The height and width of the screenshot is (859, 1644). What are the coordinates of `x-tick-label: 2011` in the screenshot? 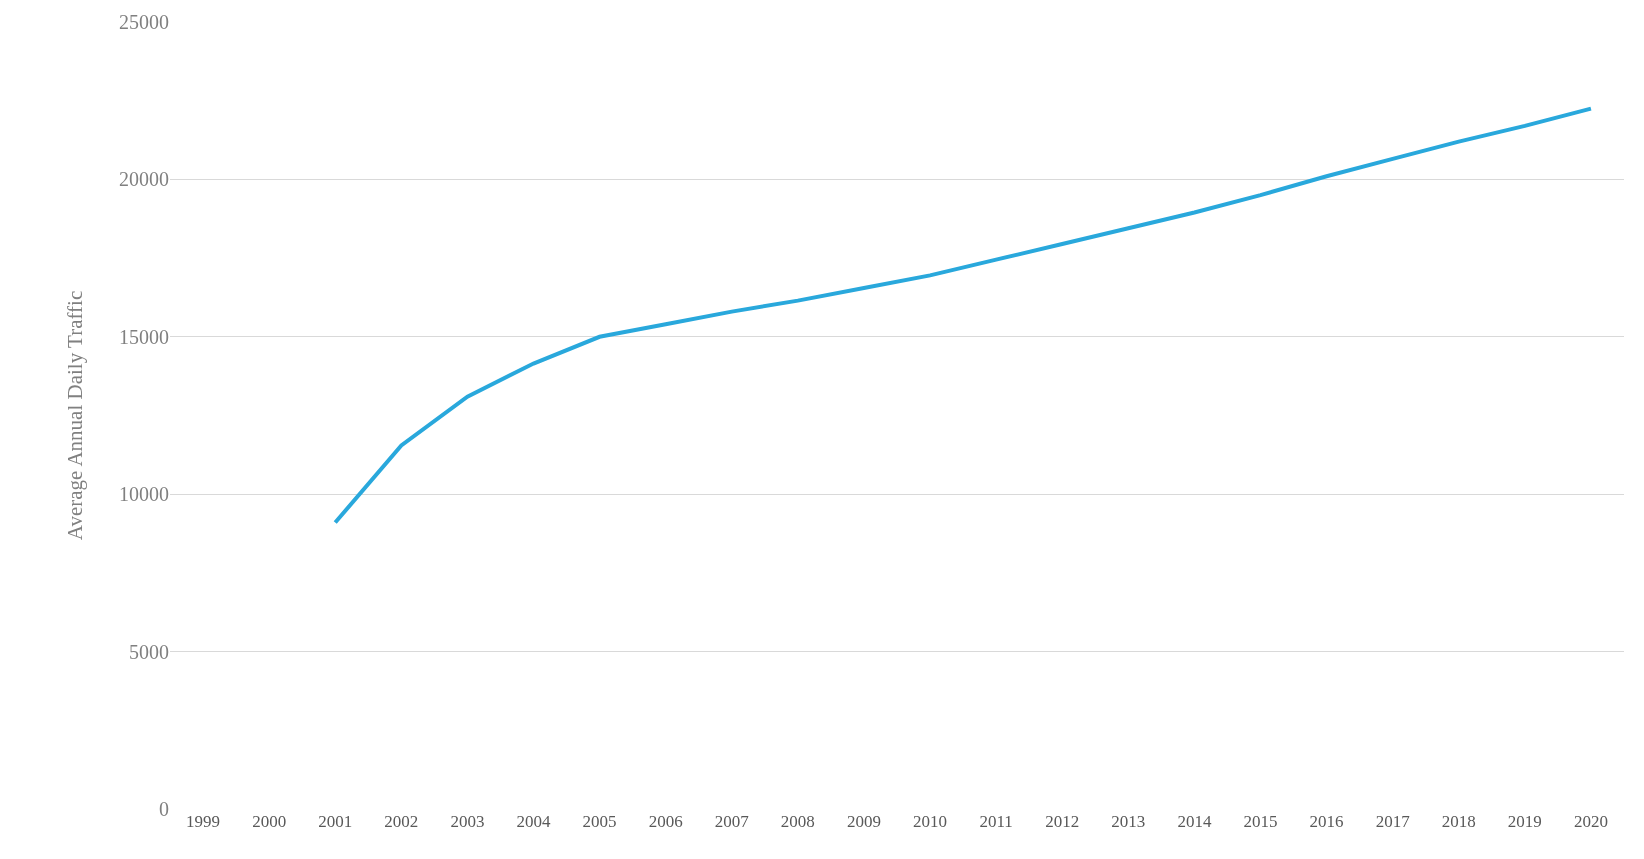 It's located at (996, 821).